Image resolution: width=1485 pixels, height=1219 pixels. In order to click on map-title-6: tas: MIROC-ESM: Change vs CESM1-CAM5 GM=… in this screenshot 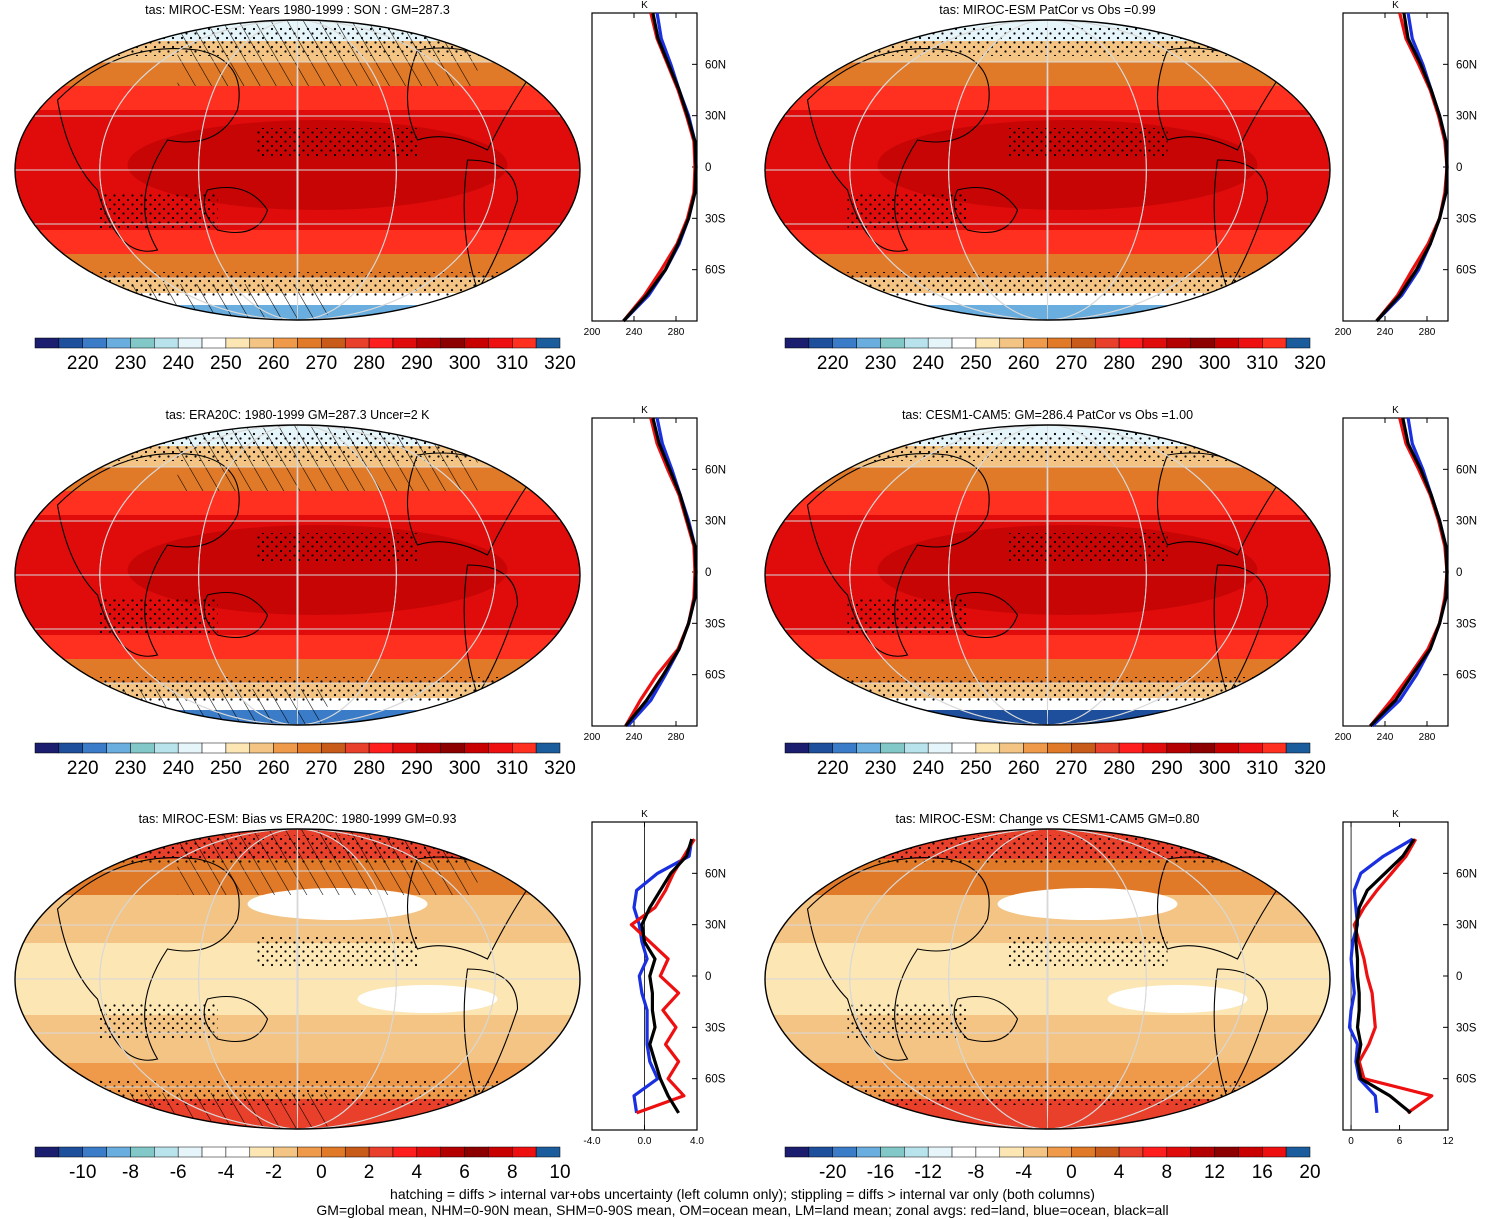, I will do `click(1048, 819)`.